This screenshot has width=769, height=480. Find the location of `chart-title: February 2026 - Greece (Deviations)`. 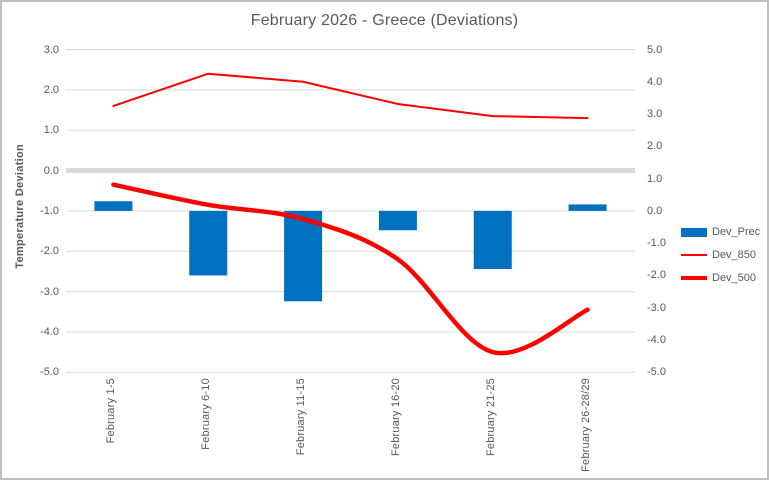

chart-title: February 2026 - Greece (Deviations) is located at coordinates (384, 20).